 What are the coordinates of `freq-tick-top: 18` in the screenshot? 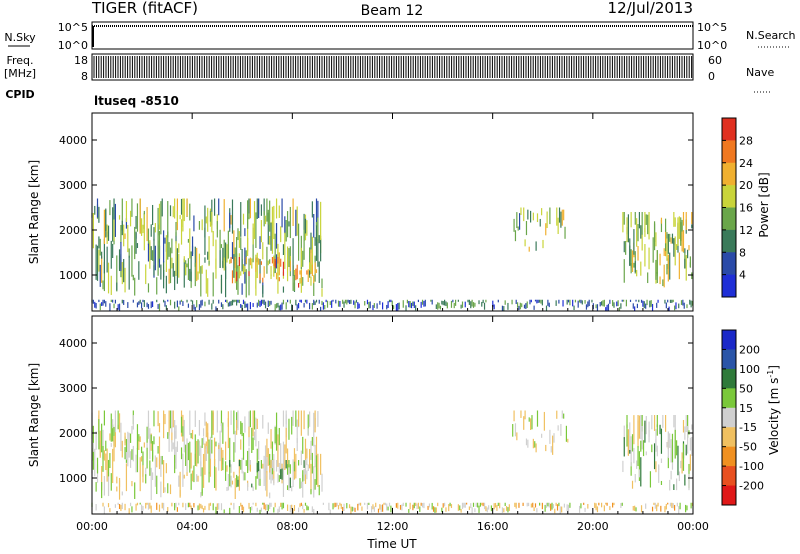 It's located at (81, 60).